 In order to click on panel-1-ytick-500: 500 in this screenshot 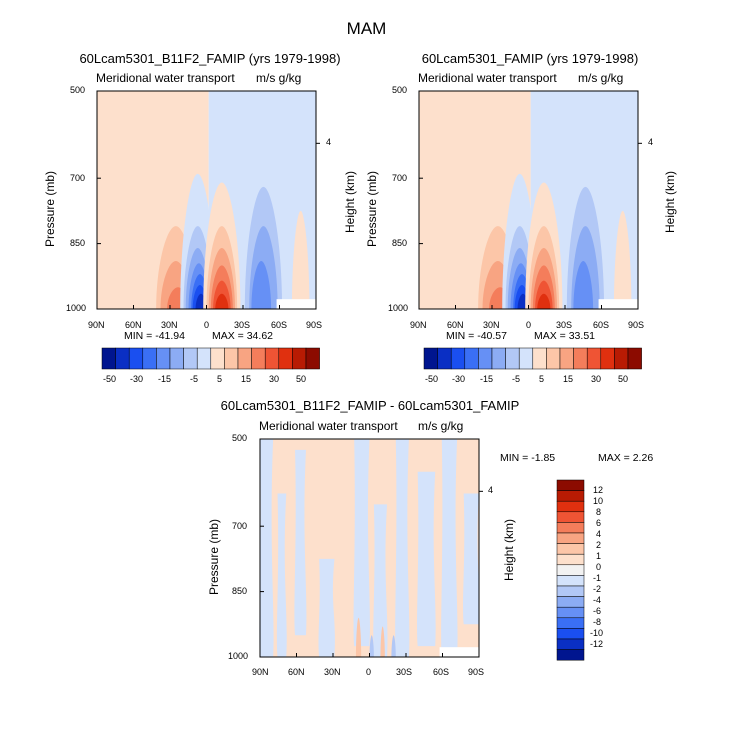, I will do `click(78, 90)`.